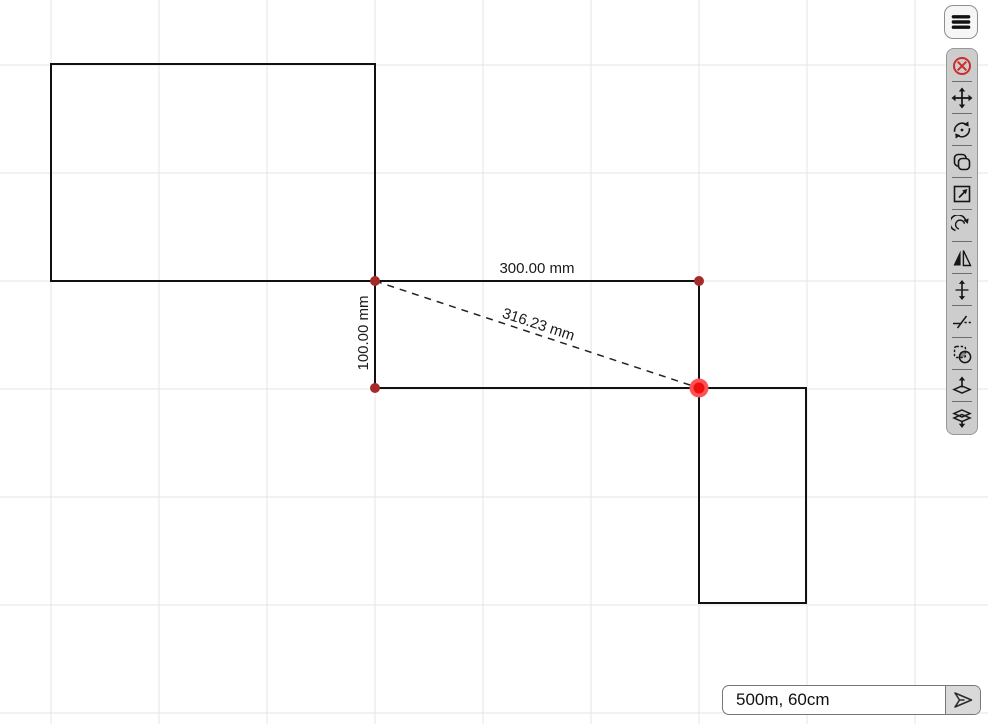 Image resolution: width=988 pixels, height=724 pixels. I want to click on vertex-handle-selected, so click(699, 388).